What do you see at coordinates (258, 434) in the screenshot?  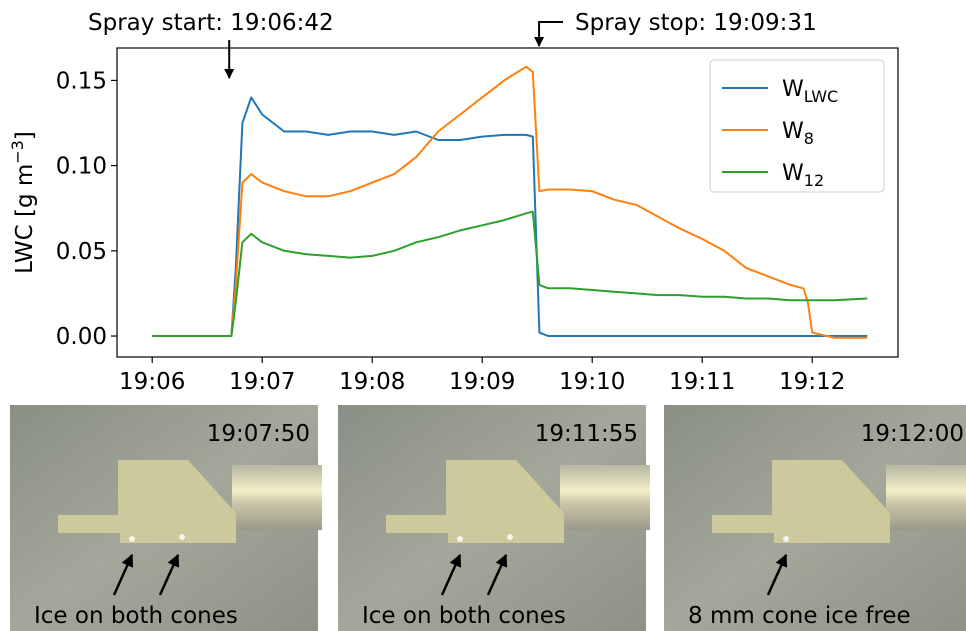 I see `photo-time: 19:07:50` at bounding box center [258, 434].